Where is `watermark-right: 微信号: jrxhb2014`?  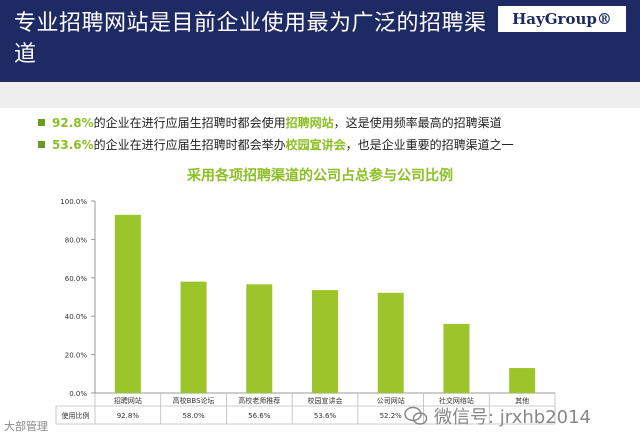 watermark-right: 微信号: jrxhb2014 is located at coordinates (497, 416).